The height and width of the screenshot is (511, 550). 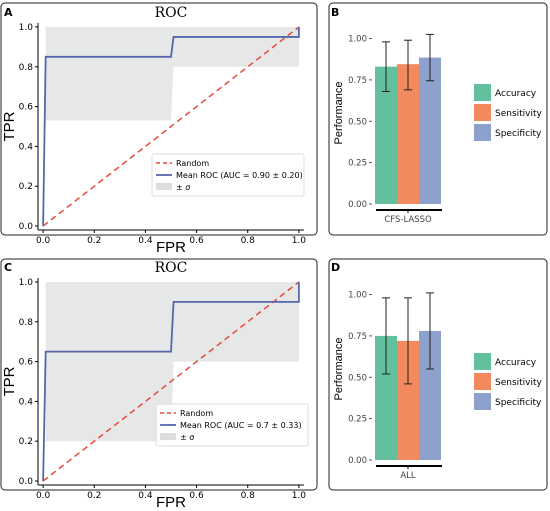 I want to click on category-label: CFS-LASSO, so click(x=408, y=220).